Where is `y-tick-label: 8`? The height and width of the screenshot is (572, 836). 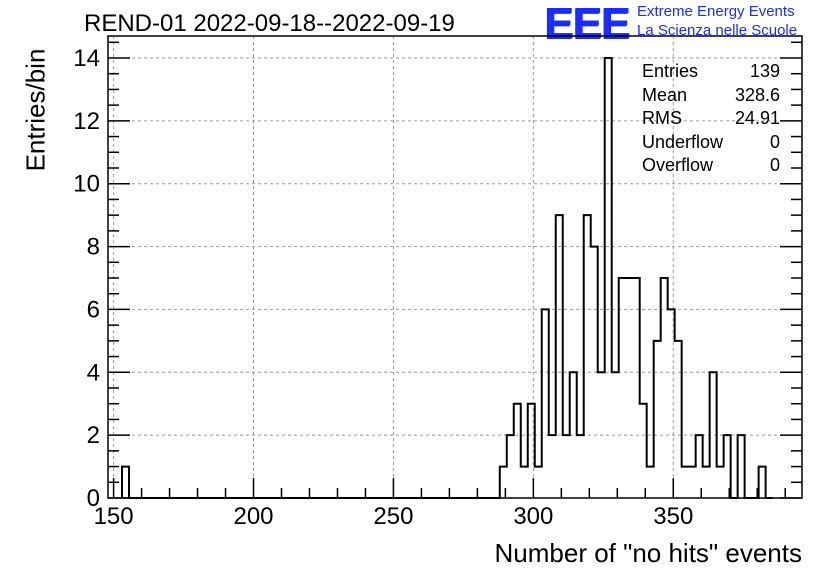
y-tick-label: 8 is located at coordinates (93, 247).